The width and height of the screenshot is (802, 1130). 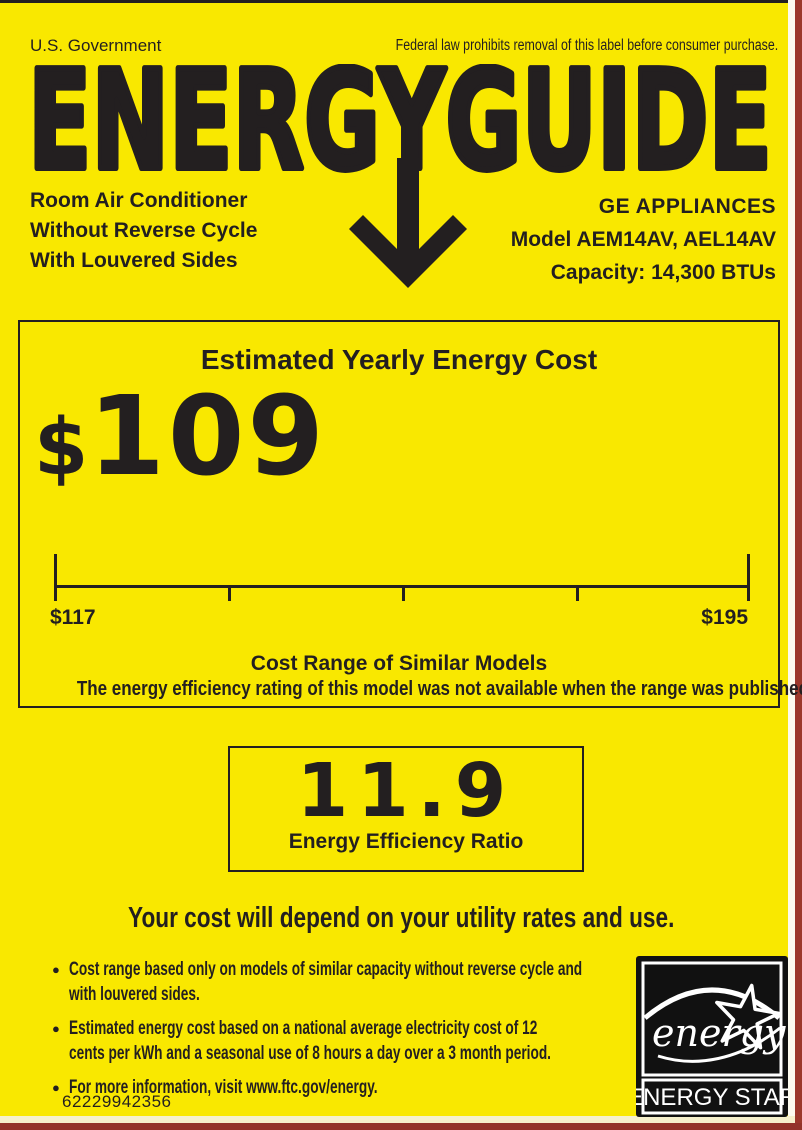 I want to click on energy-star-wordmark-frame, so click(x=712, y=1096).